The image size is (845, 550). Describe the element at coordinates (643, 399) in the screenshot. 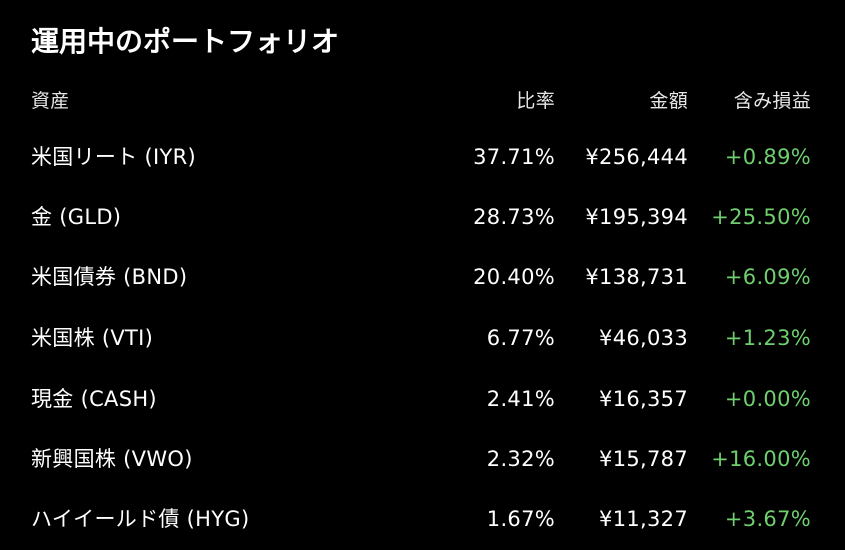

I see `asset-amount: ¥16,357` at that location.